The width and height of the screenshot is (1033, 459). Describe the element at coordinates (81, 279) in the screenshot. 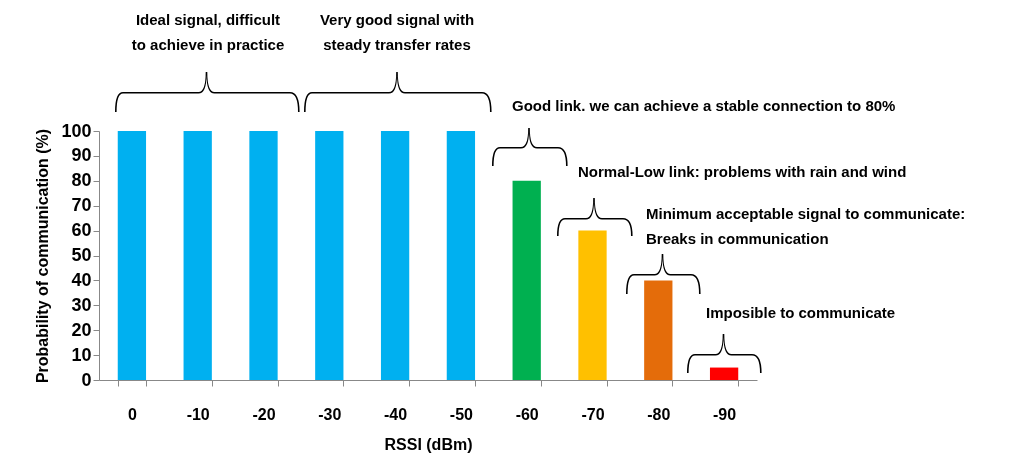

I see `y-tick-label: 40` at that location.